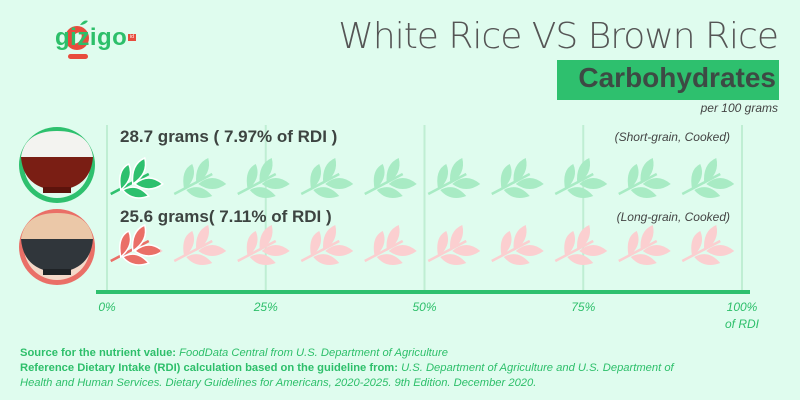 Image resolution: width=800 pixels, height=400 pixels. What do you see at coordinates (558, 36) in the screenshot?
I see `page-title: White Rice VS Brown Rice` at bounding box center [558, 36].